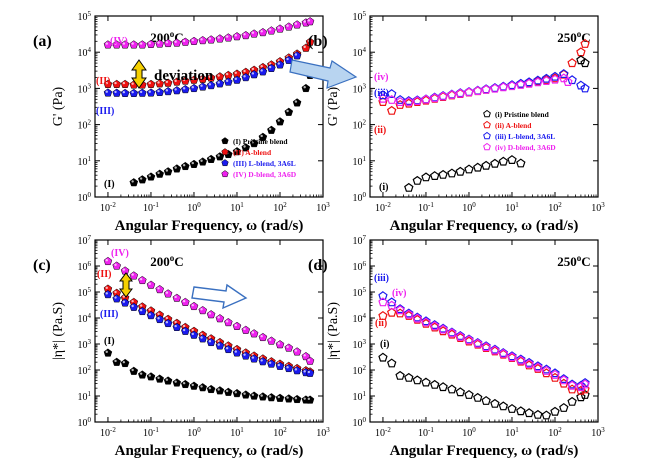  What do you see at coordinates (318, 41) in the screenshot?
I see `panel-letter: (b)` at bounding box center [318, 41].